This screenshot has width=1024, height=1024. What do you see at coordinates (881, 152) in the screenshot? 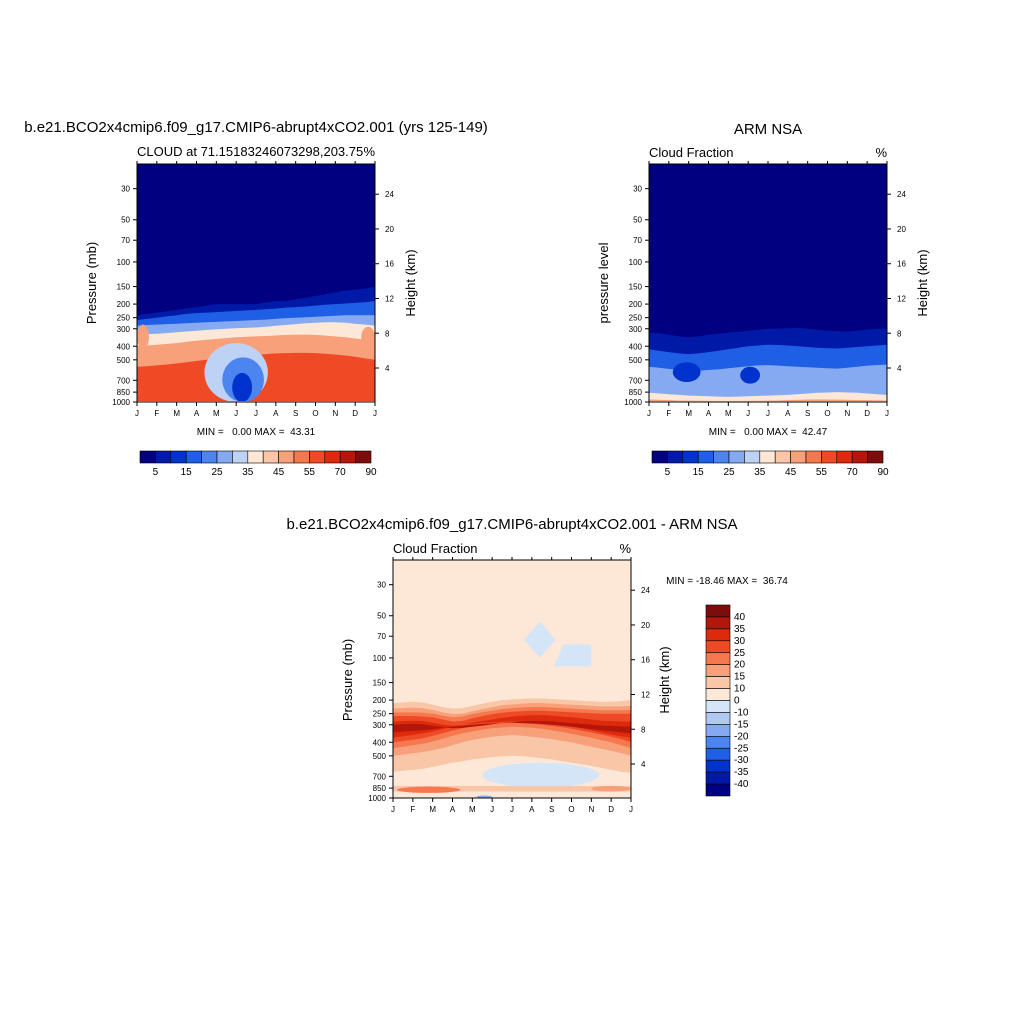
I see `panel-obs-units: %` at bounding box center [881, 152].